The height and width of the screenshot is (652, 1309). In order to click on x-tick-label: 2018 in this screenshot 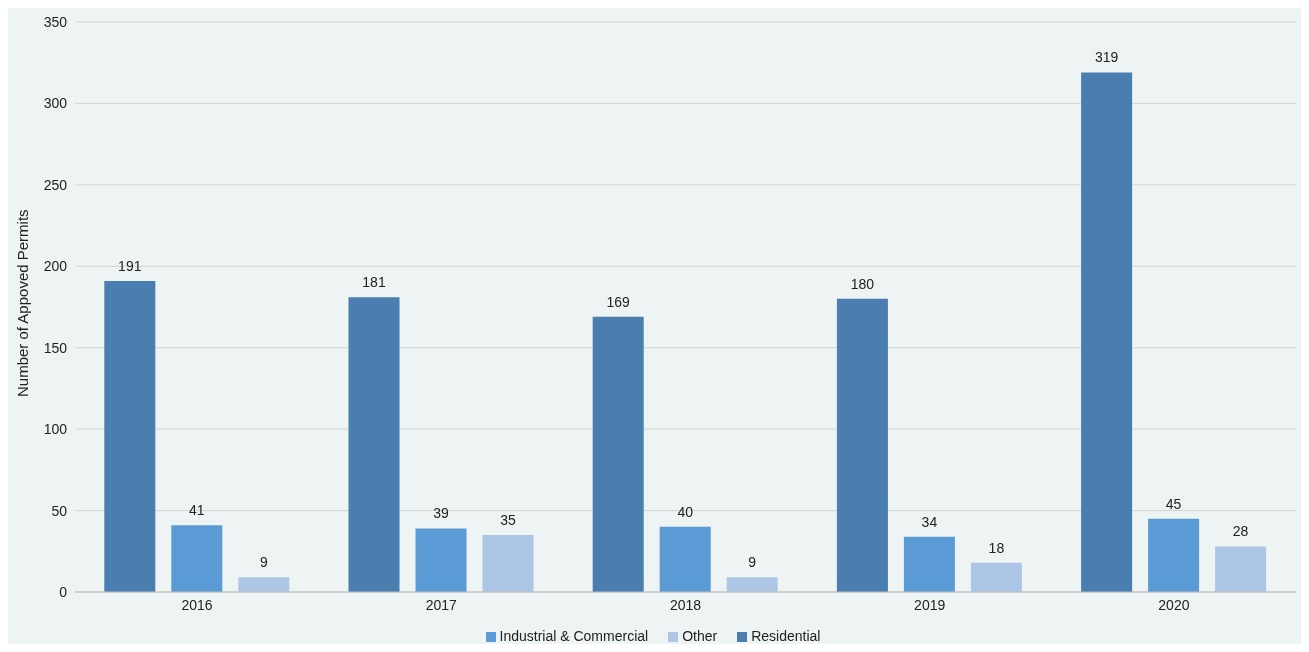, I will do `click(685, 604)`.